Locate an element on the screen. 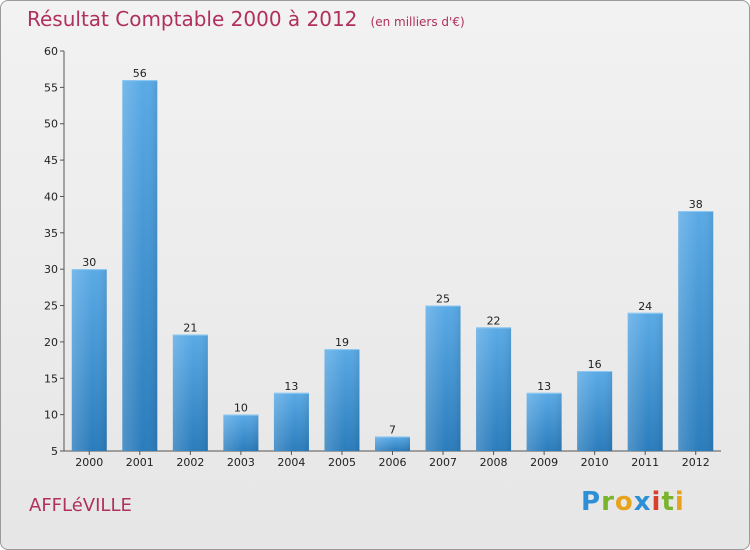 The width and height of the screenshot is (750, 550). logo-letter: t is located at coordinates (668, 502).